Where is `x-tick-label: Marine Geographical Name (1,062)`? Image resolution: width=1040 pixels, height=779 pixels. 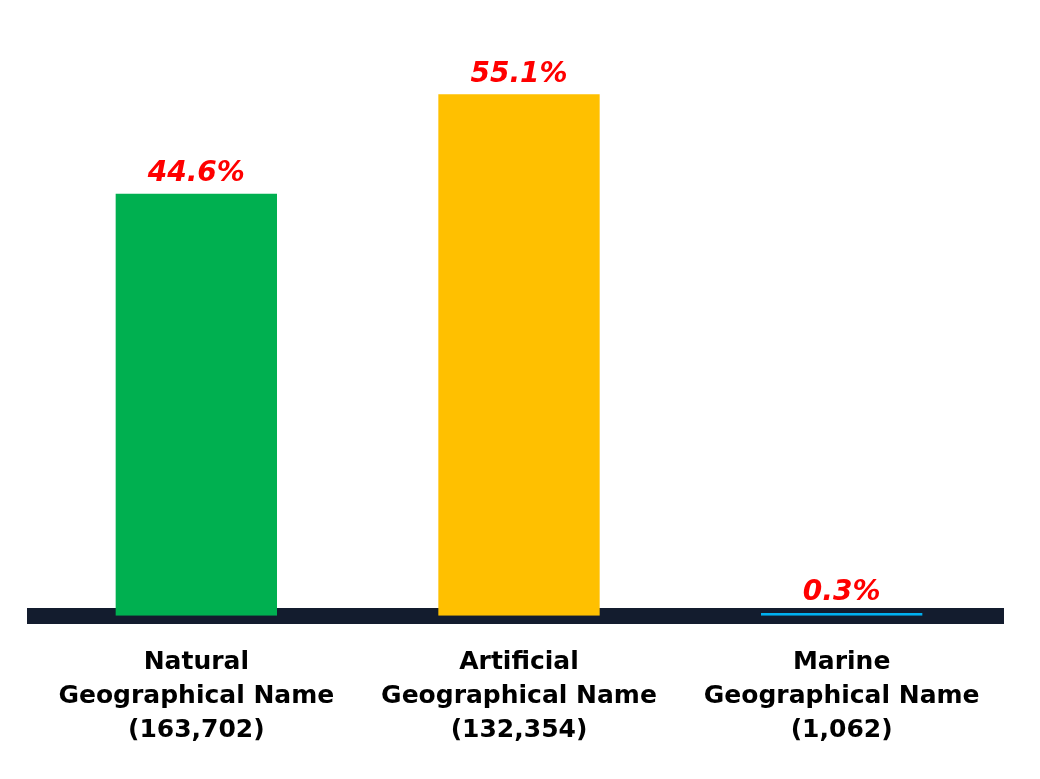 x-tick-label: Marine Geographical Name (1,062) is located at coordinates (841, 694).